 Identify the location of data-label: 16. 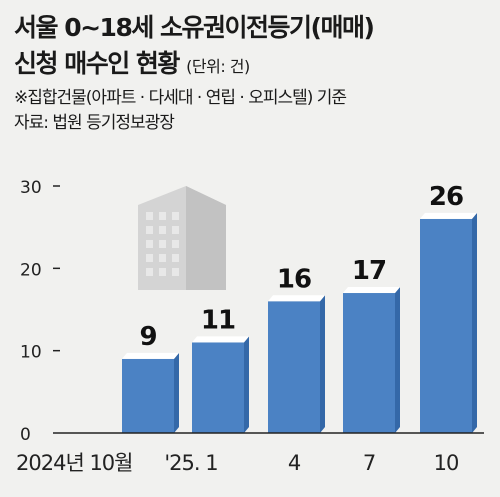
(294, 279).